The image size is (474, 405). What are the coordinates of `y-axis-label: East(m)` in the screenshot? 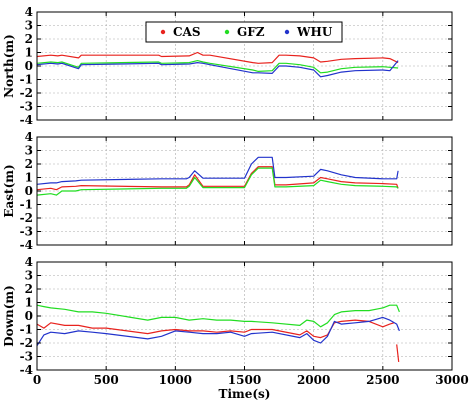 It's located at (9, 190).